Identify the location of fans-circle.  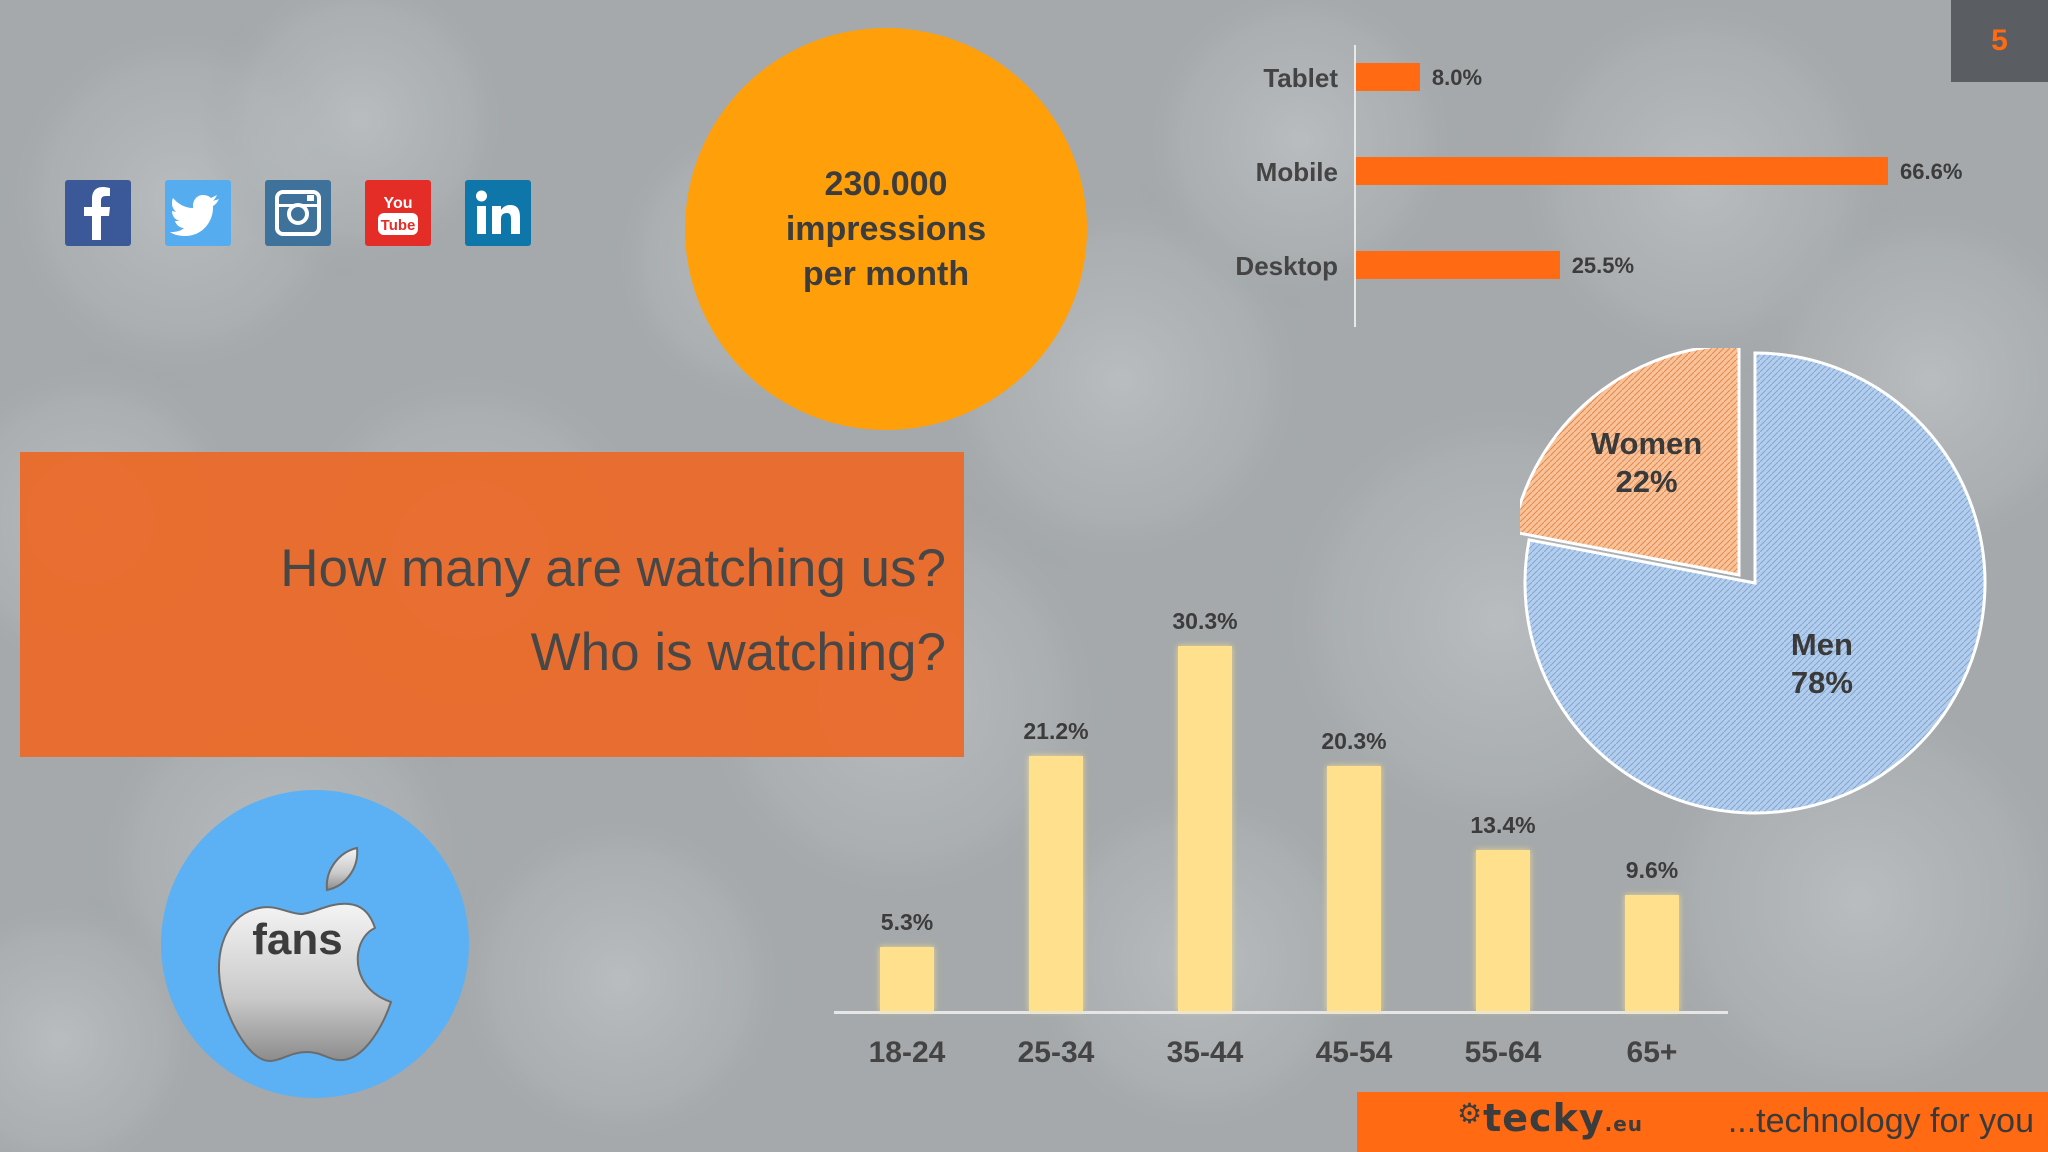
(315, 944).